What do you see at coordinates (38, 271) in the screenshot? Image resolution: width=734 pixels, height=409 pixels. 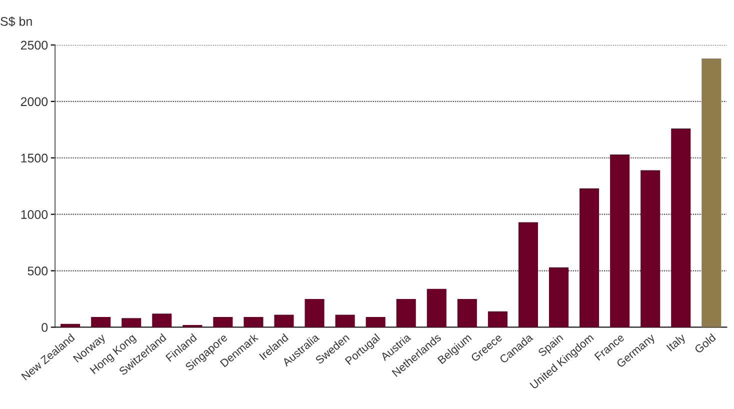 I see `y-tick-label: 500` at bounding box center [38, 271].